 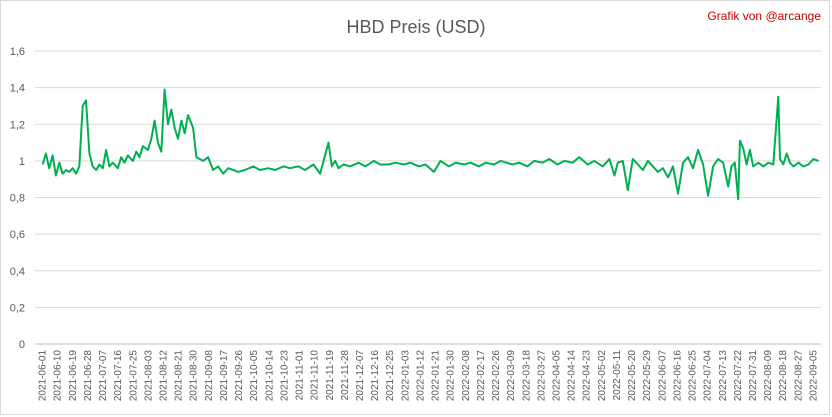 What do you see at coordinates (436, 376) in the screenshot?
I see `x-tick-label: 2022-01-21` at bounding box center [436, 376].